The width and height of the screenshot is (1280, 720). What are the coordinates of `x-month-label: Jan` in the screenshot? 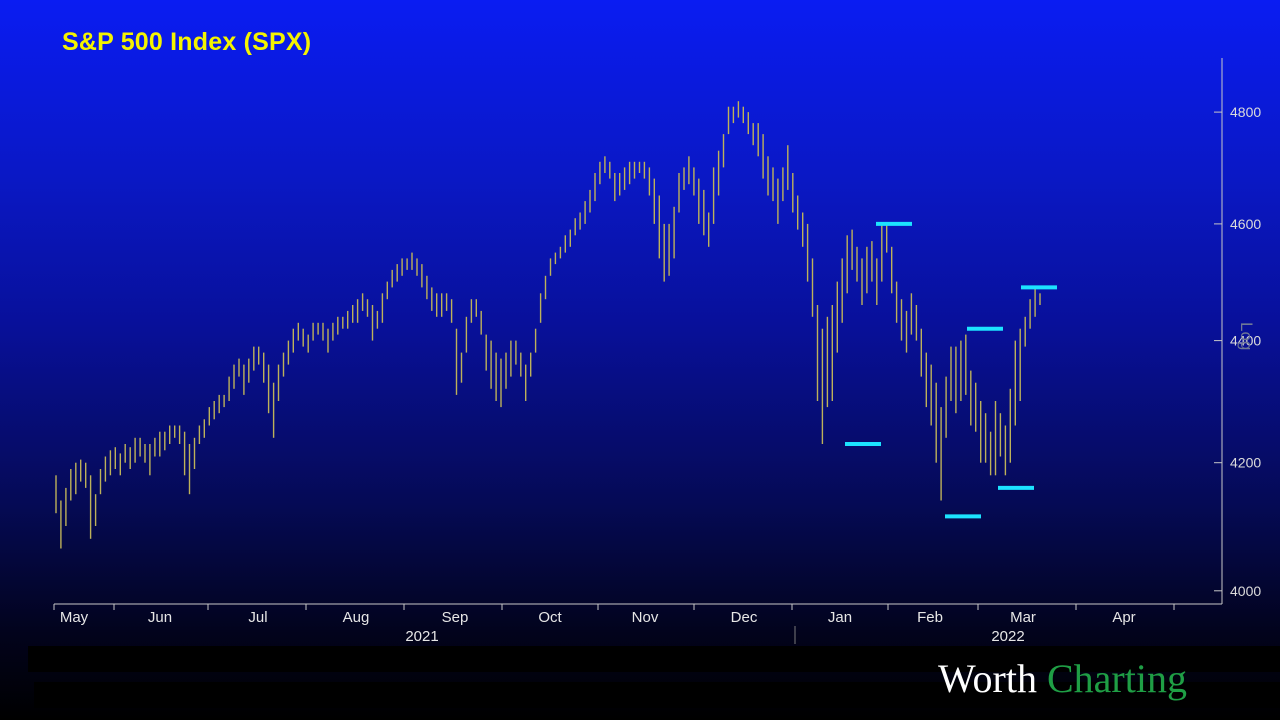 It's located at (840, 617).